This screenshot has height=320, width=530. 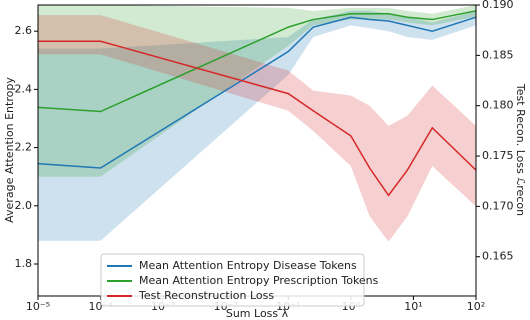 I want to click on y-tick-label: 1.8, so click(x=24, y=263).